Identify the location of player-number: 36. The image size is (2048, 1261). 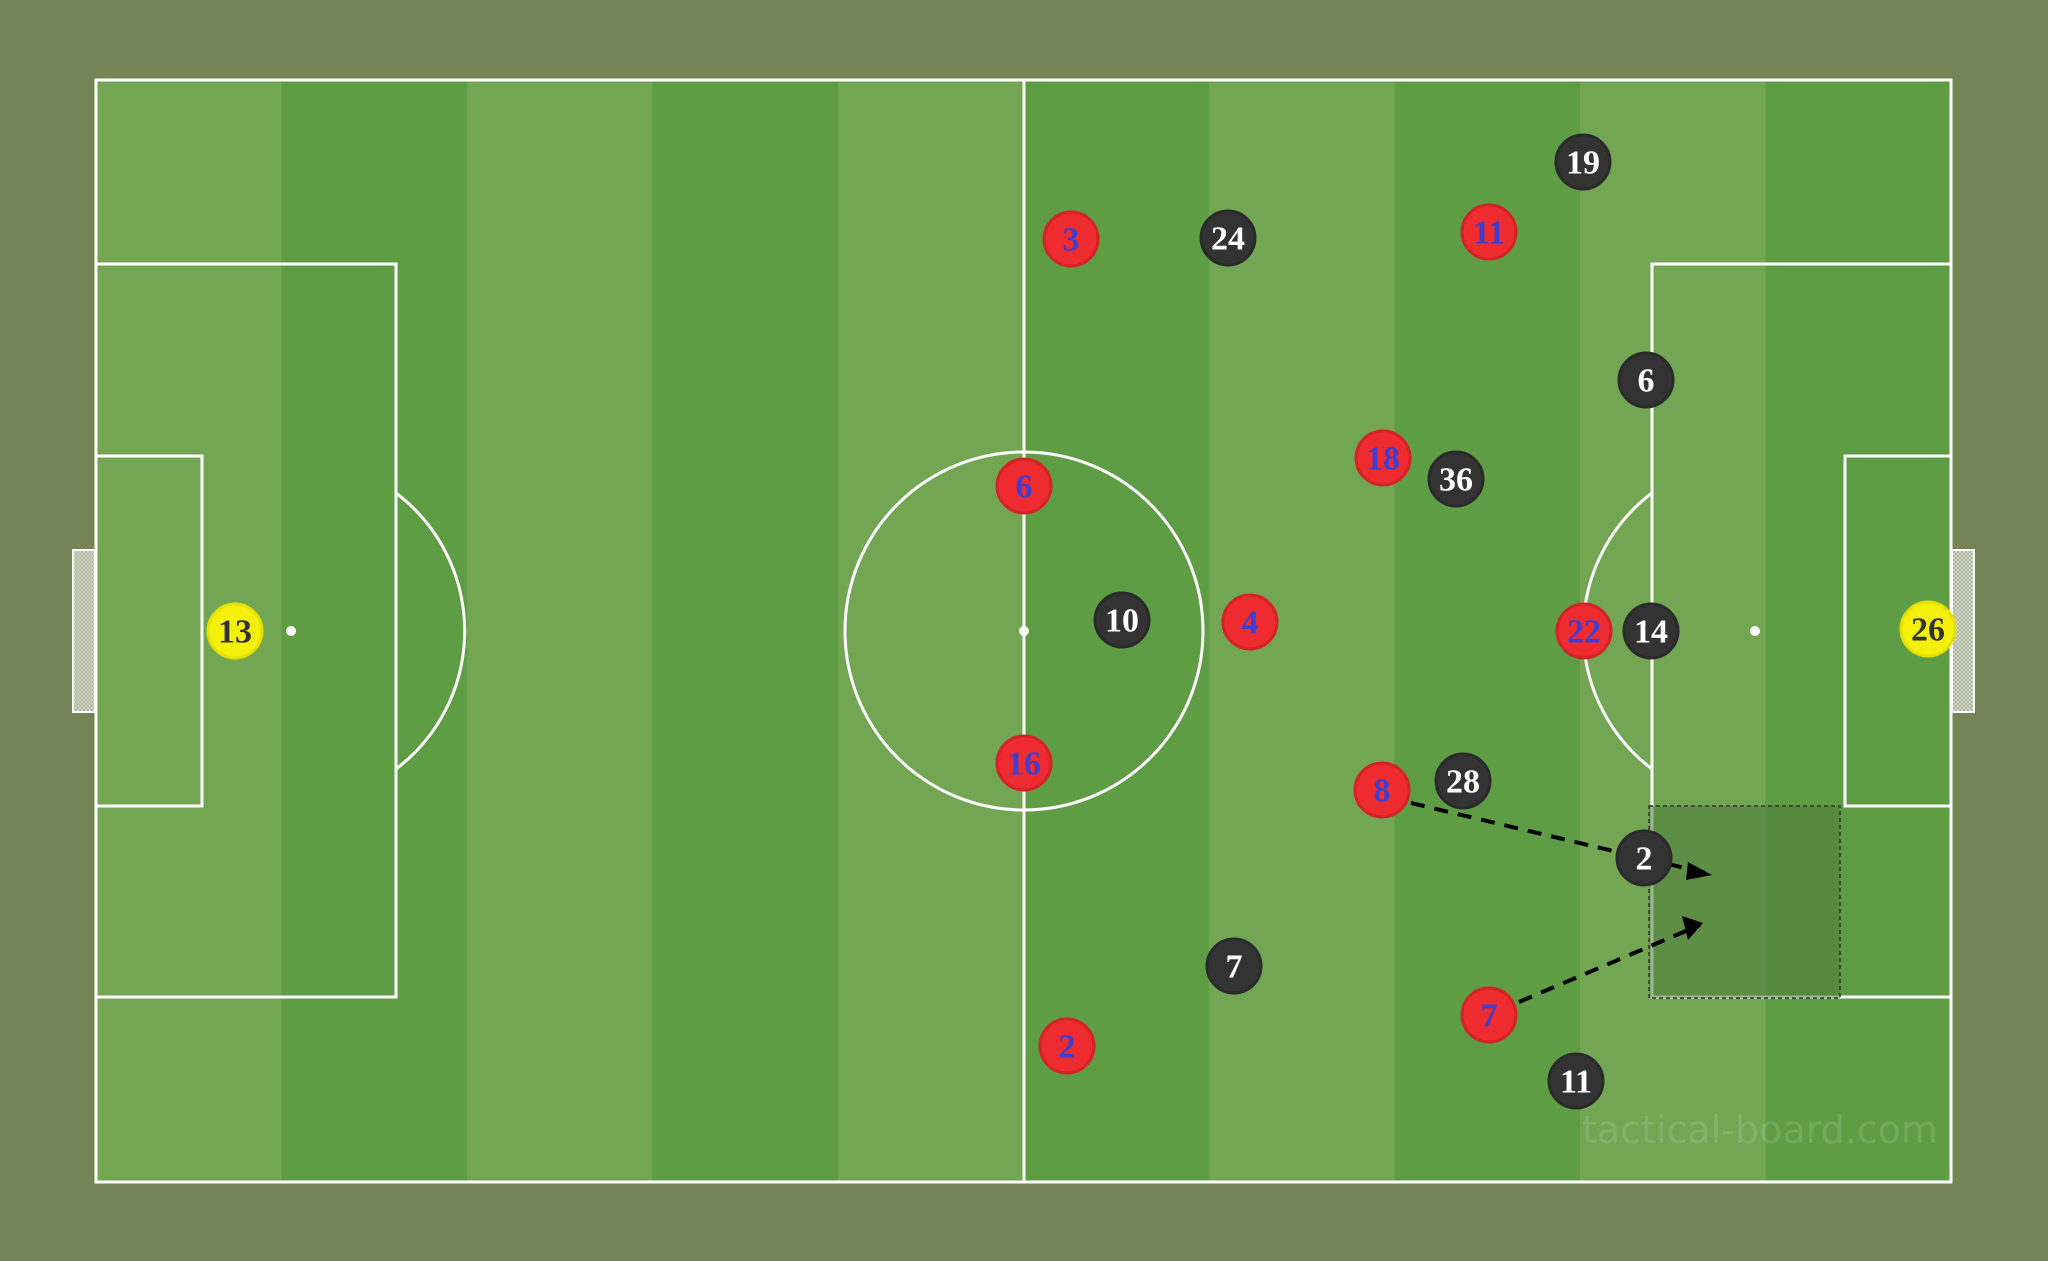
(1456, 480).